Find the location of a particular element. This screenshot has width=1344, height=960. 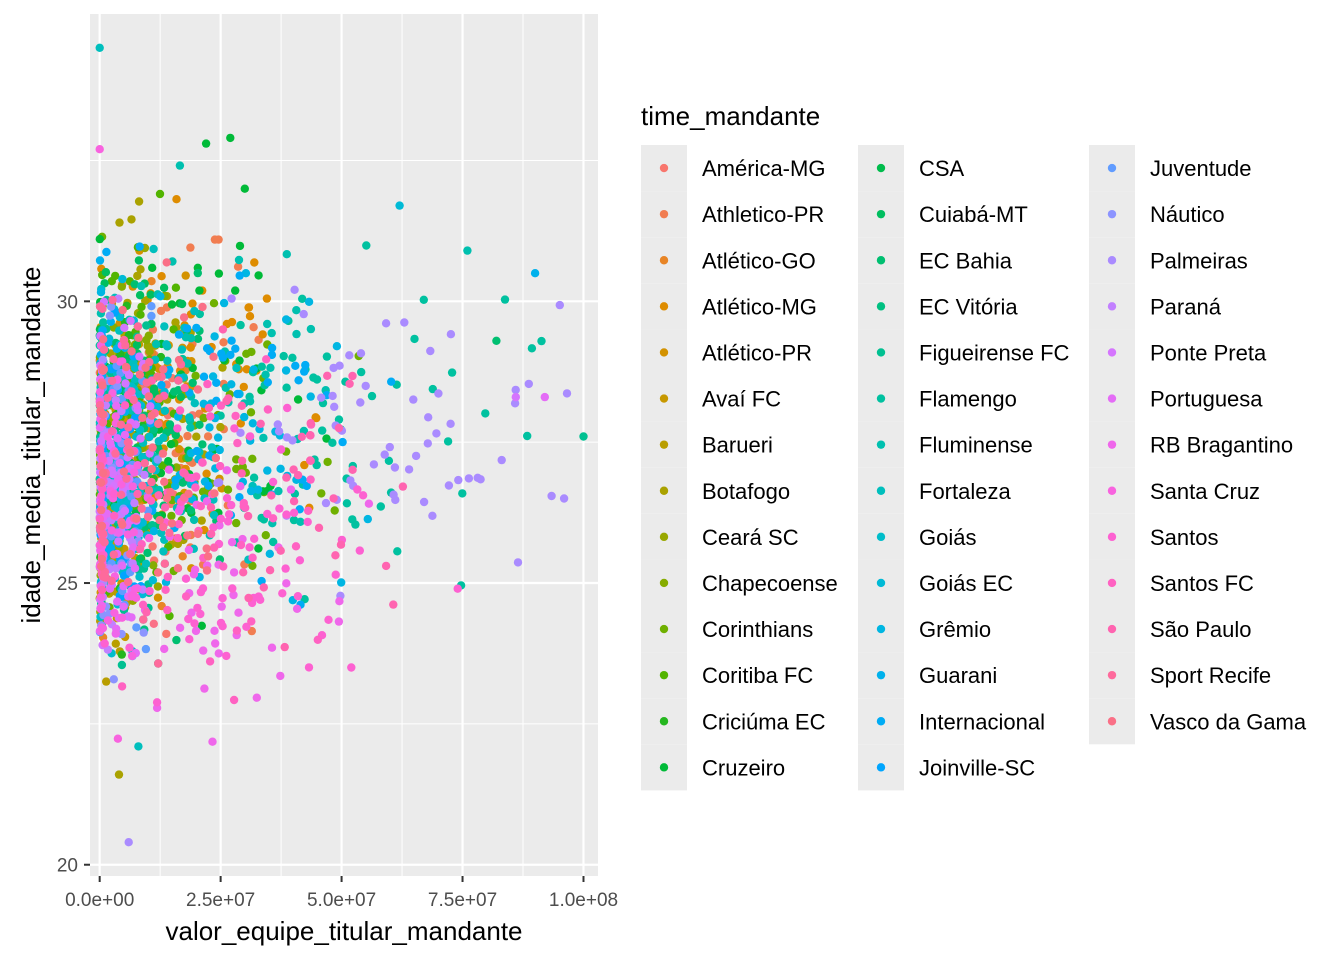

legend-label: Cruzeiro is located at coordinates (743, 767).